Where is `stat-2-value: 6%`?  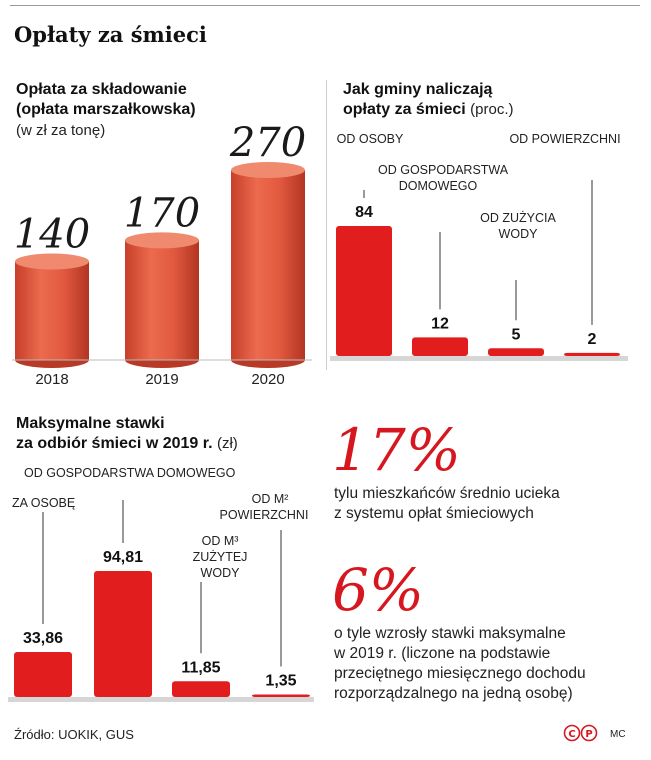
stat-2-value: 6% is located at coordinates (378, 590).